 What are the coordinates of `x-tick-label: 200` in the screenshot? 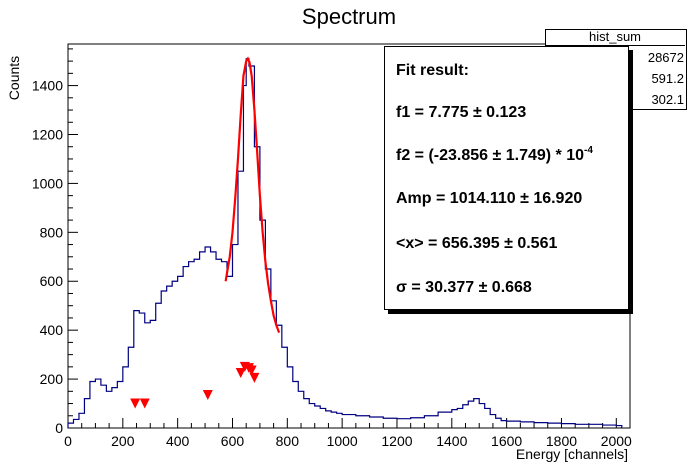 It's located at (123, 441).